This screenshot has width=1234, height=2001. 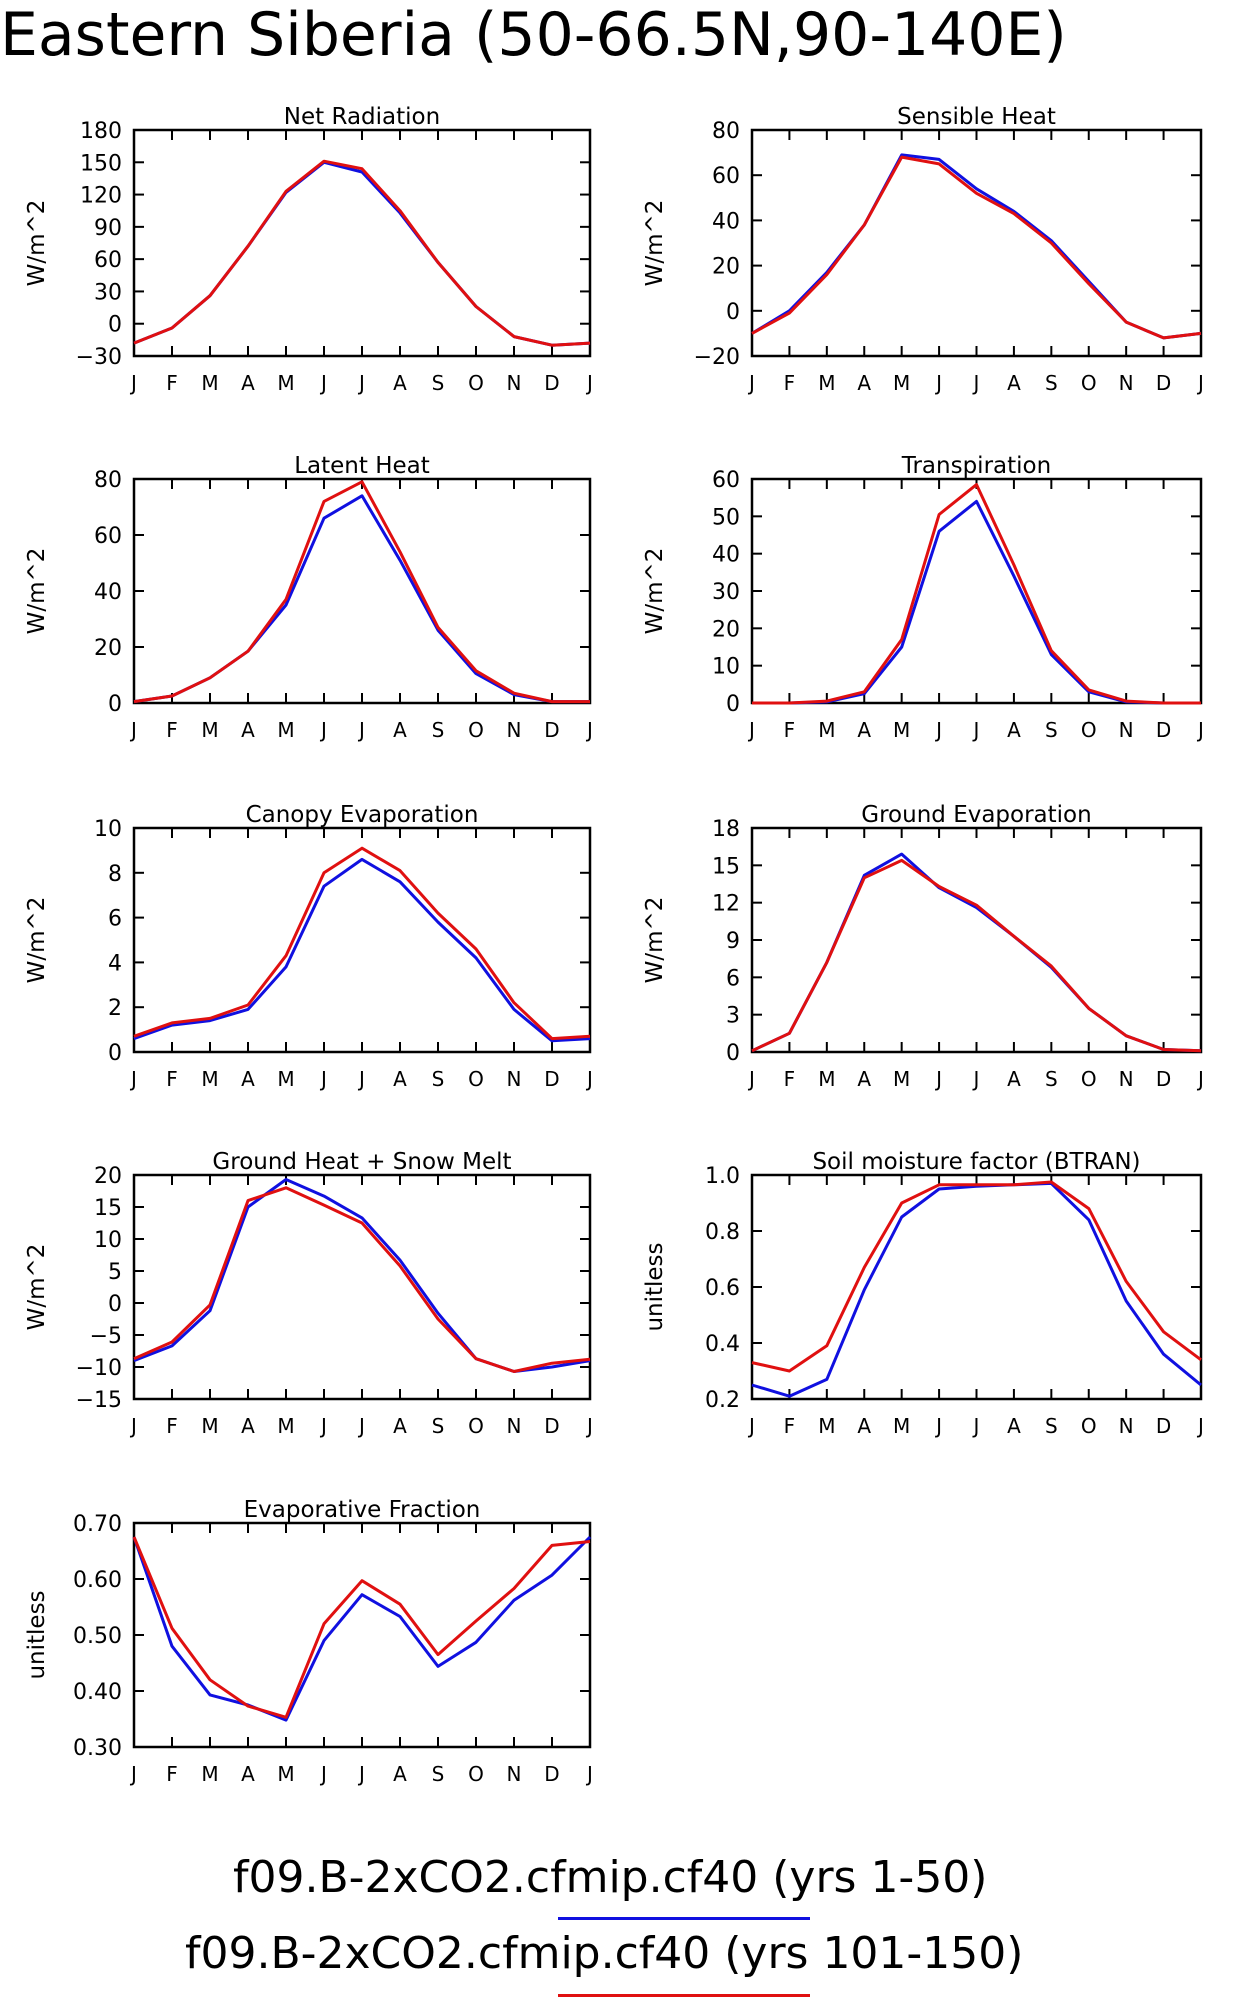 What do you see at coordinates (108, 829) in the screenshot?
I see `y-tick-label: 10` at bounding box center [108, 829].